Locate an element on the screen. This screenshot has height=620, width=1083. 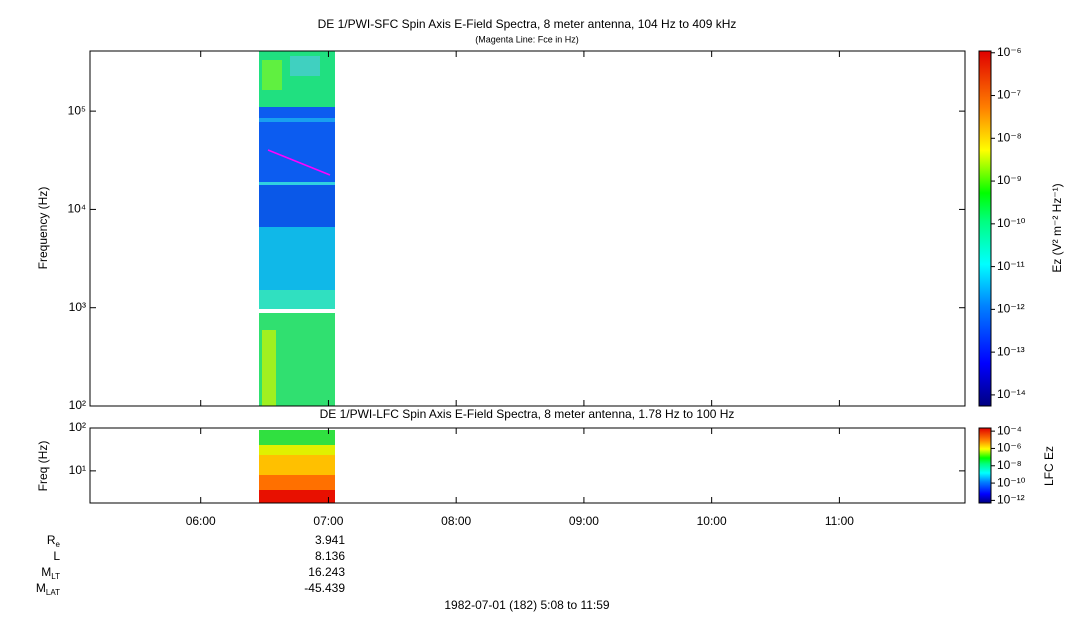
ephemeris-label-sub: LT is located at coordinates (55, 576).